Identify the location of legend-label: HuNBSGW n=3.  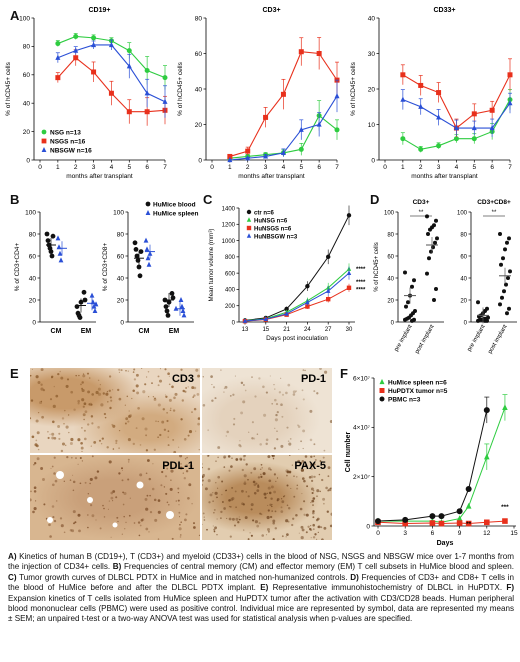
(276, 238).